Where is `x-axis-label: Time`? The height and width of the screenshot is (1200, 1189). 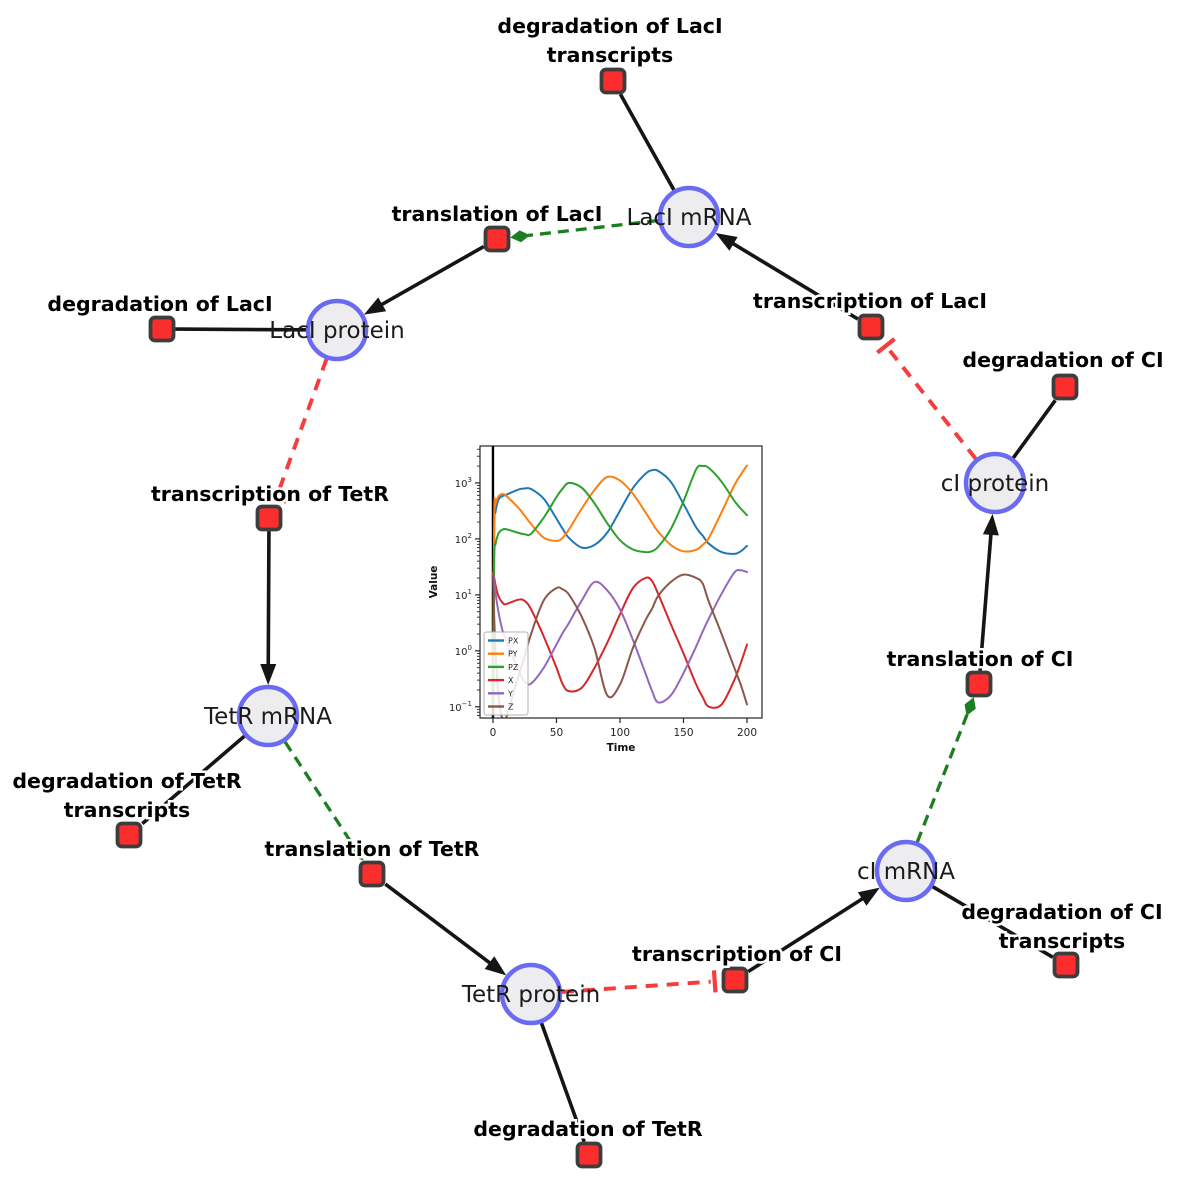
x-axis-label: Time is located at coordinates (621, 748).